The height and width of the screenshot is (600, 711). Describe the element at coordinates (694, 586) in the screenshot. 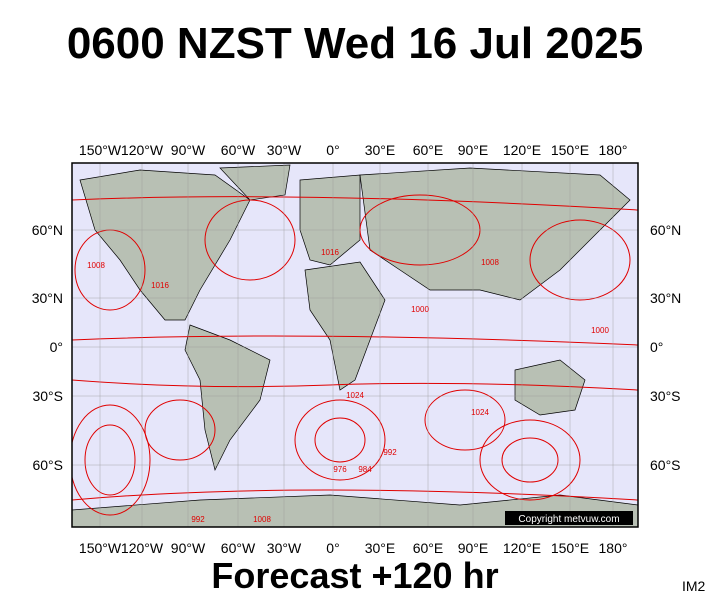

I see `badge: IM2` at that location.